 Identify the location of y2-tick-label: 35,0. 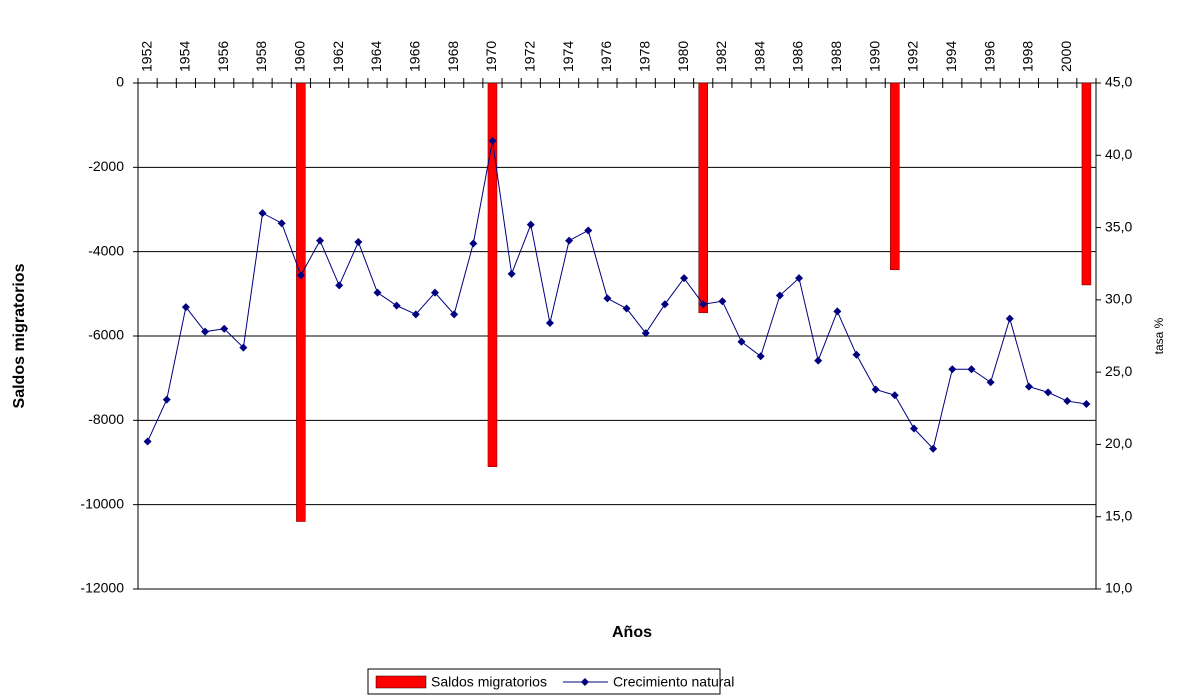
(1118, 226).